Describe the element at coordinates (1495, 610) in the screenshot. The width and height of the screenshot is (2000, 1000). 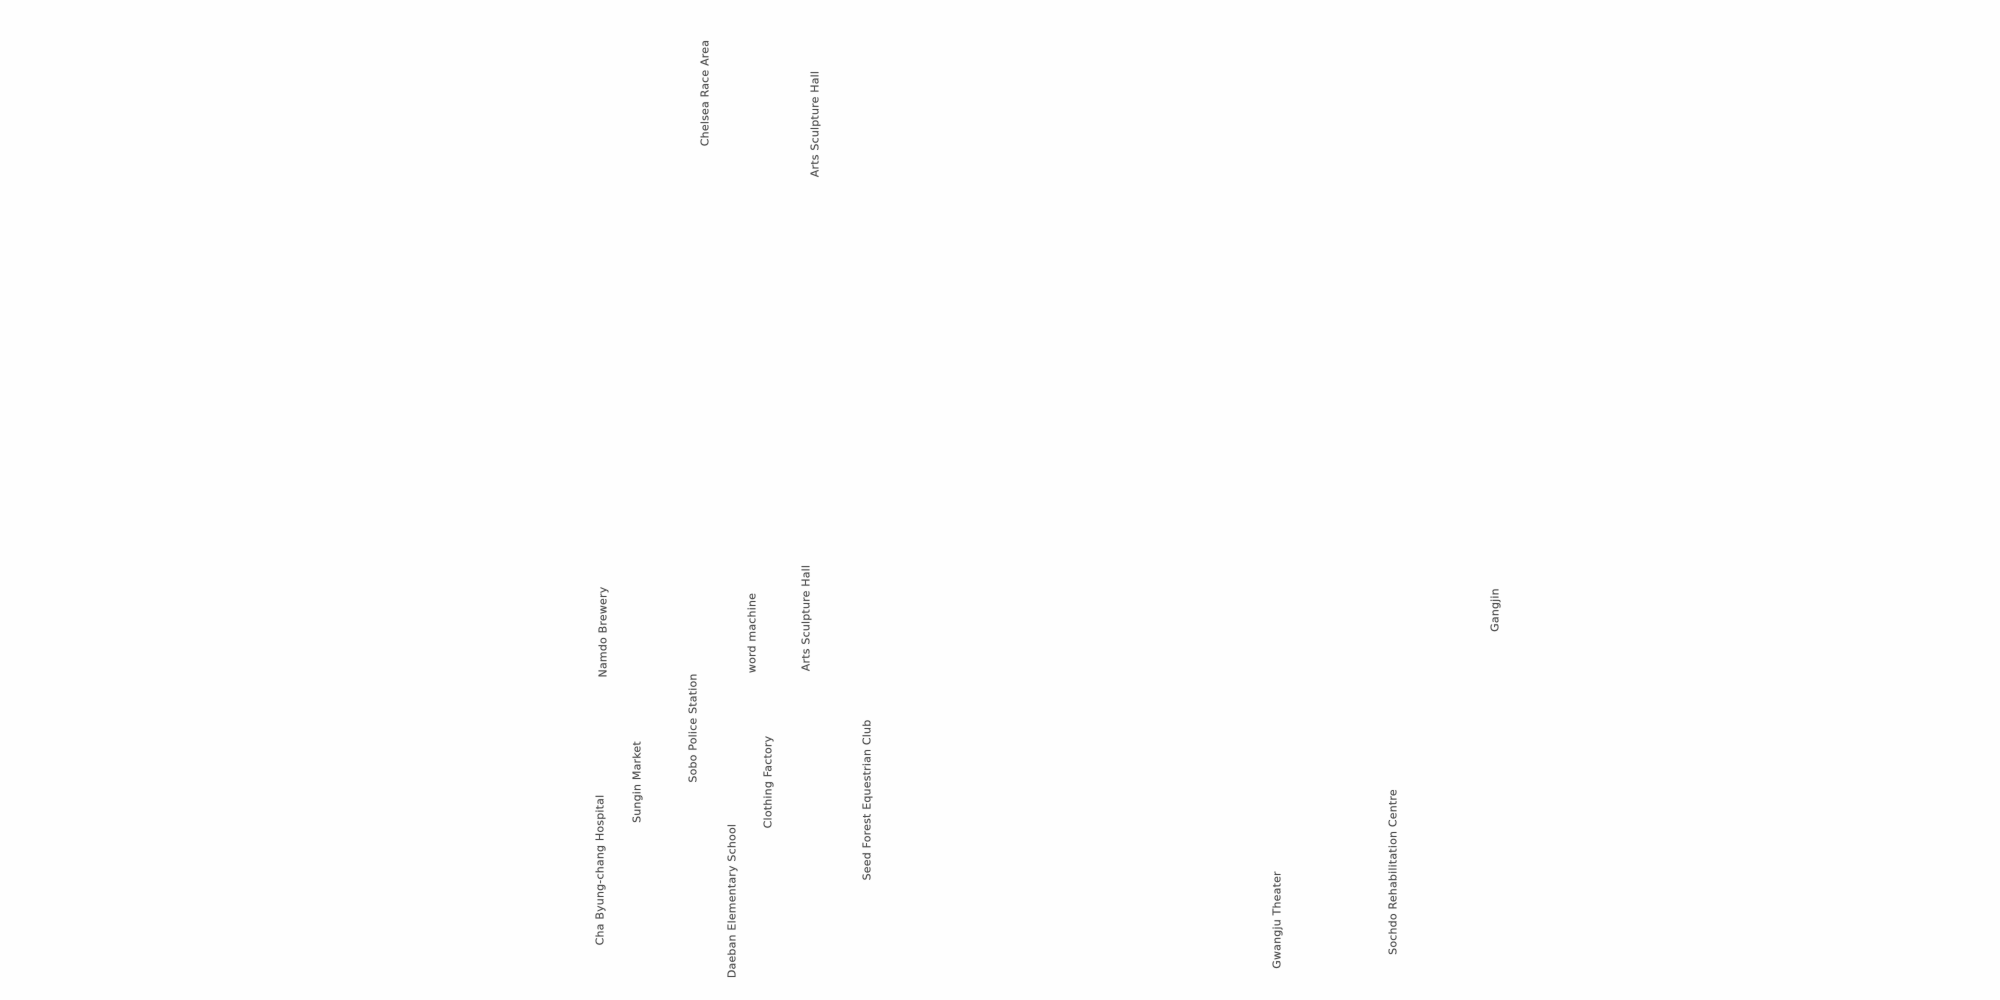
I see `map-label: Gangjin` at that location.